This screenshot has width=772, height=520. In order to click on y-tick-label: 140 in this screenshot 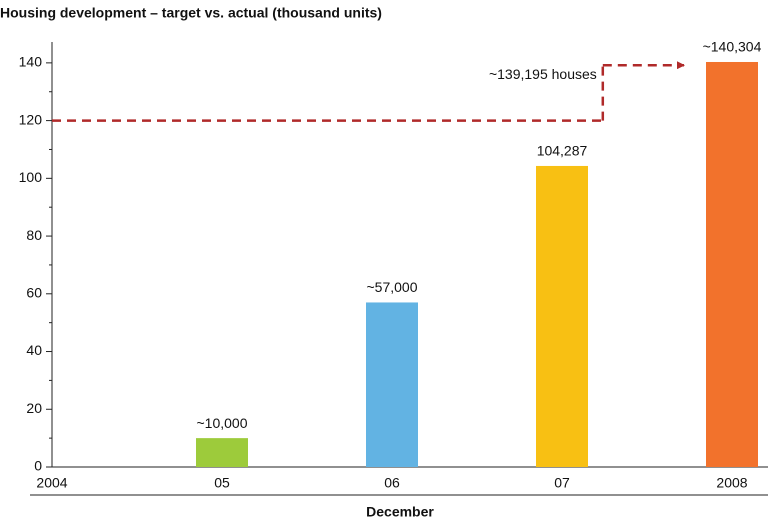, I will do `click(31, 62)`.